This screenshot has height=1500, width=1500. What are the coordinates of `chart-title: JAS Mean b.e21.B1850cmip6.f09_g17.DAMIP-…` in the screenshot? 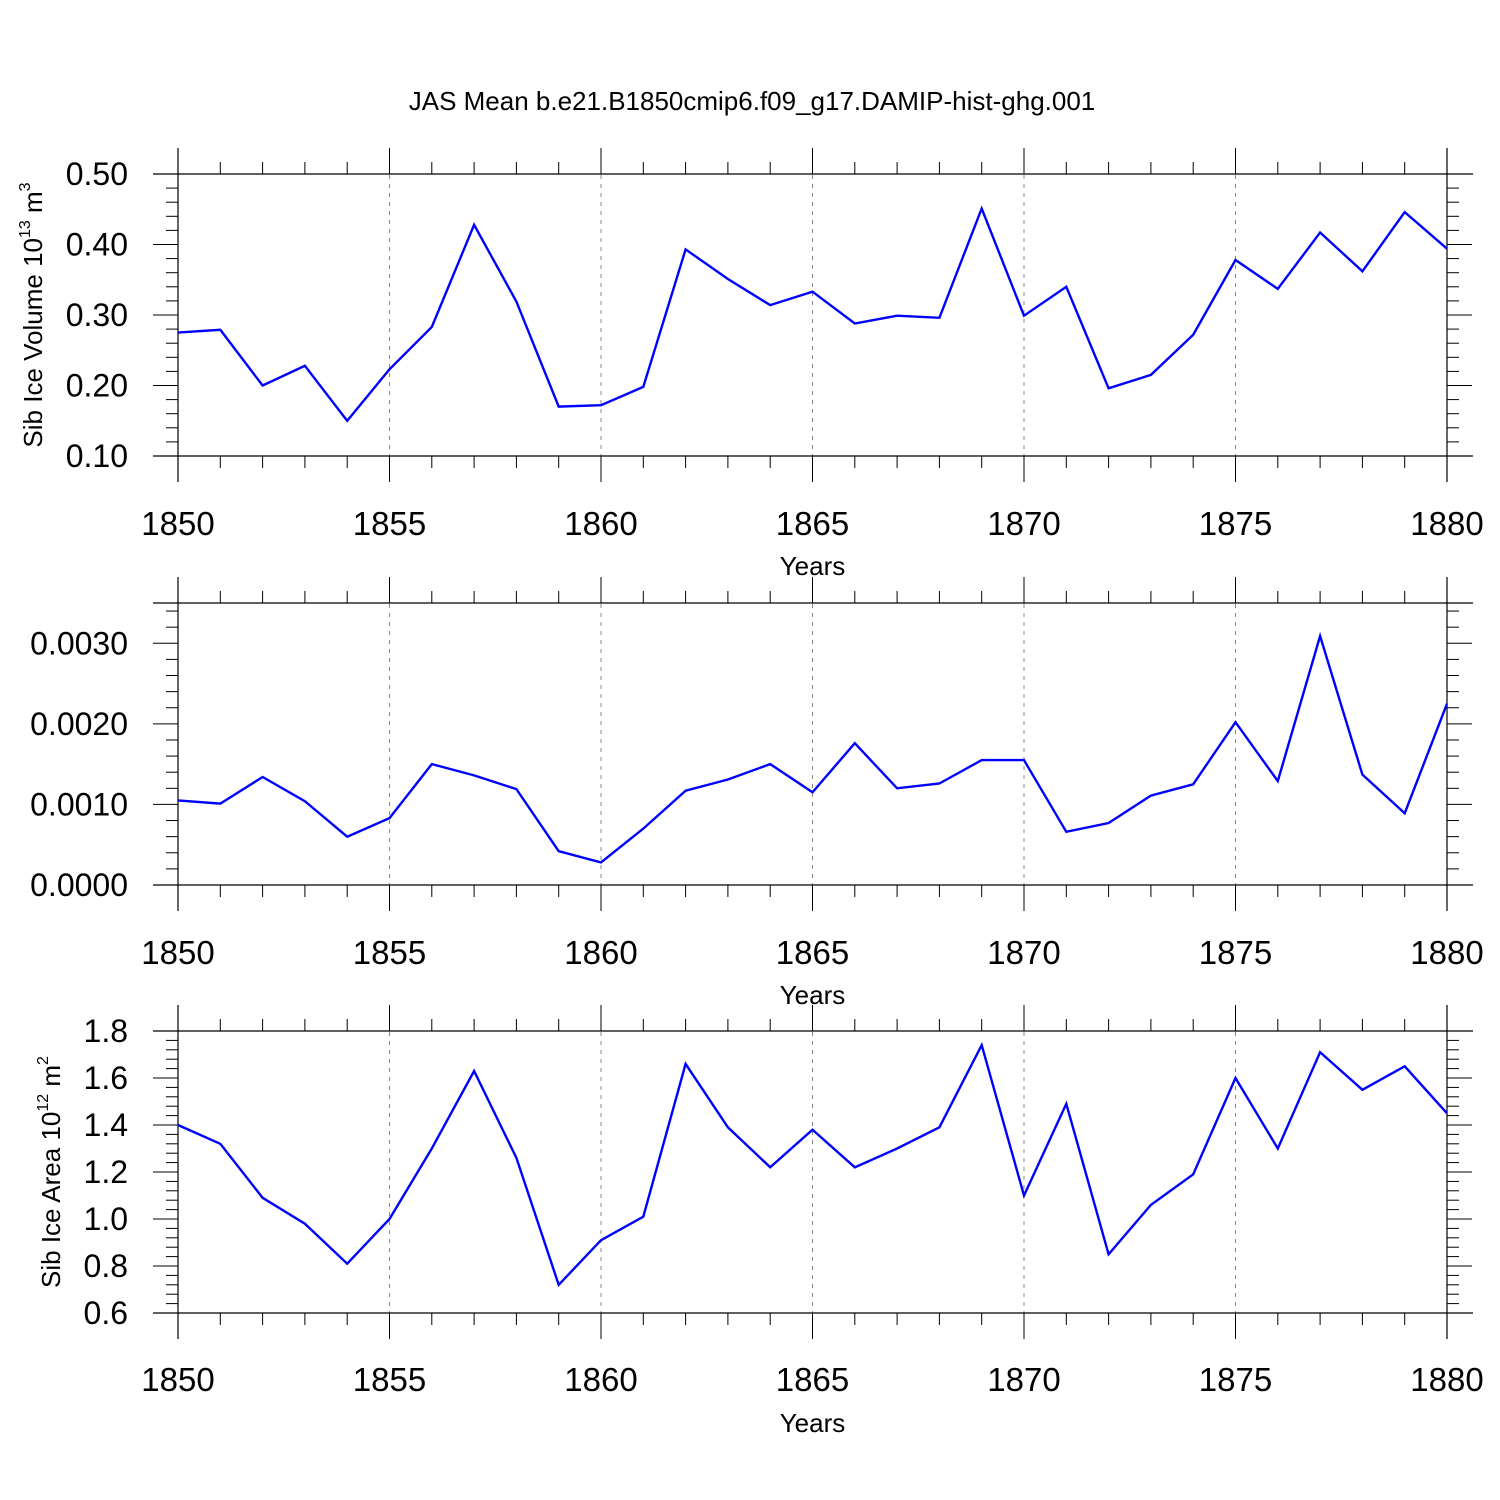 It's located at (752, 101).